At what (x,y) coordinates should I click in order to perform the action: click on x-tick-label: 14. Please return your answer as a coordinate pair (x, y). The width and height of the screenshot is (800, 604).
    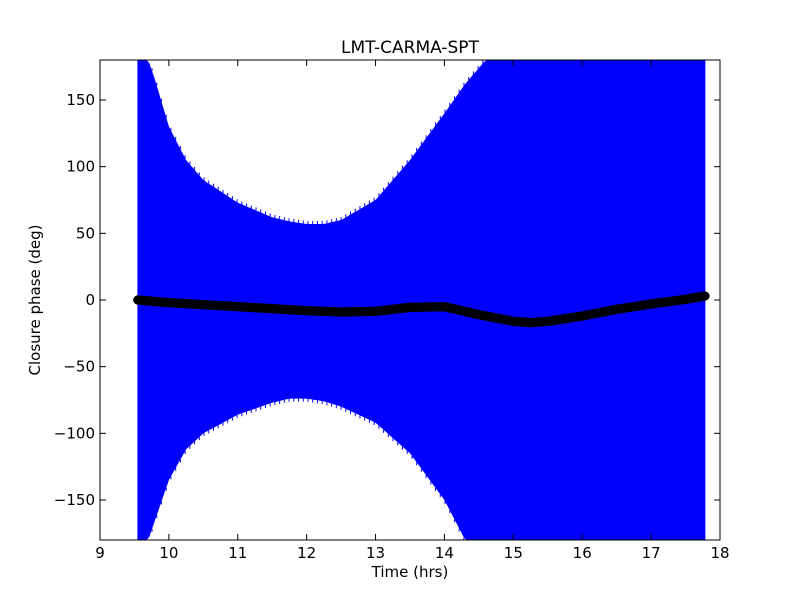
    Looking at the image, I should click on (444, 553).